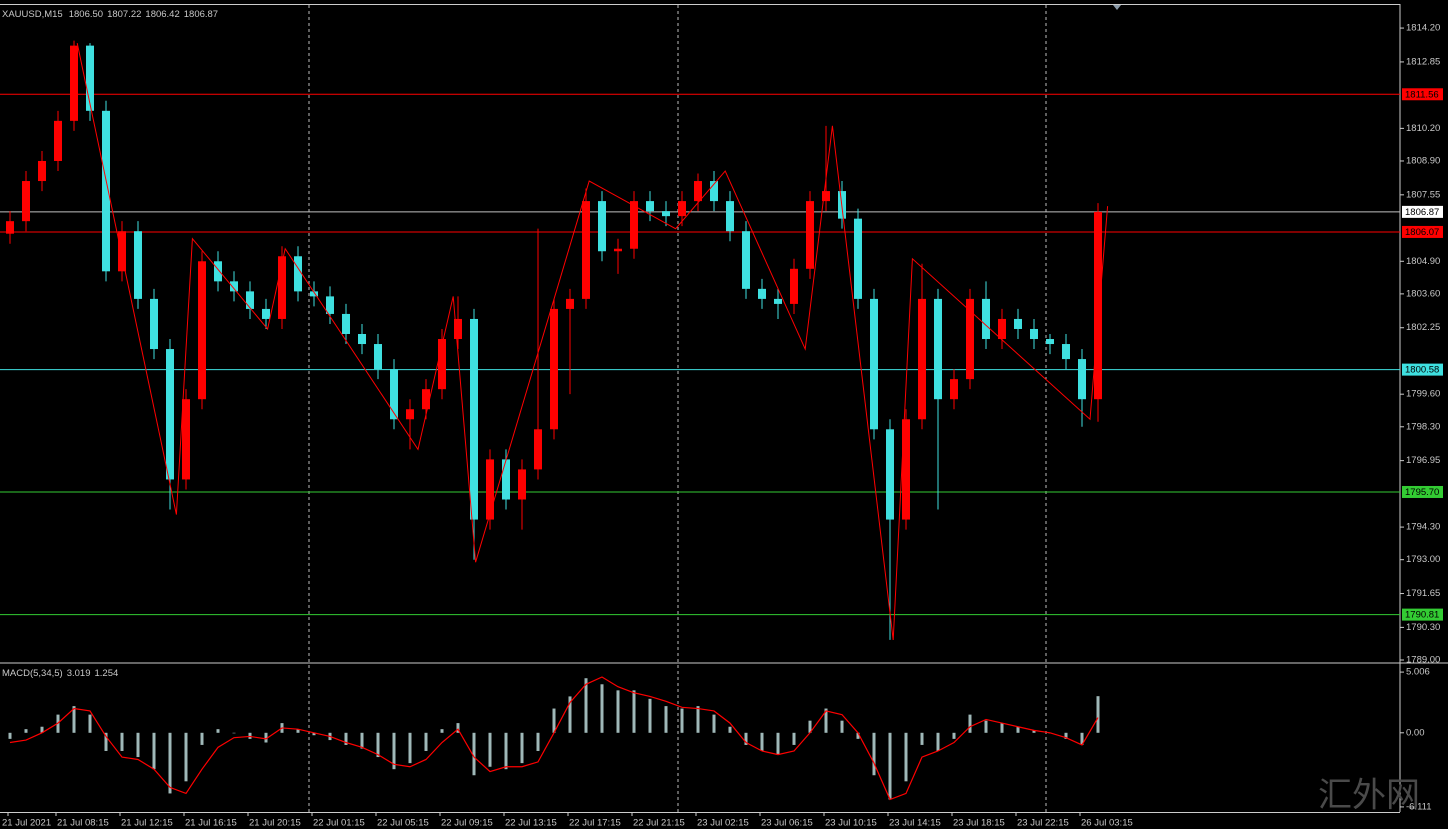  Describe the element at coordinates (1423, 194) in the screenshot. I see `y-tick-label: 1807.55` at that location.